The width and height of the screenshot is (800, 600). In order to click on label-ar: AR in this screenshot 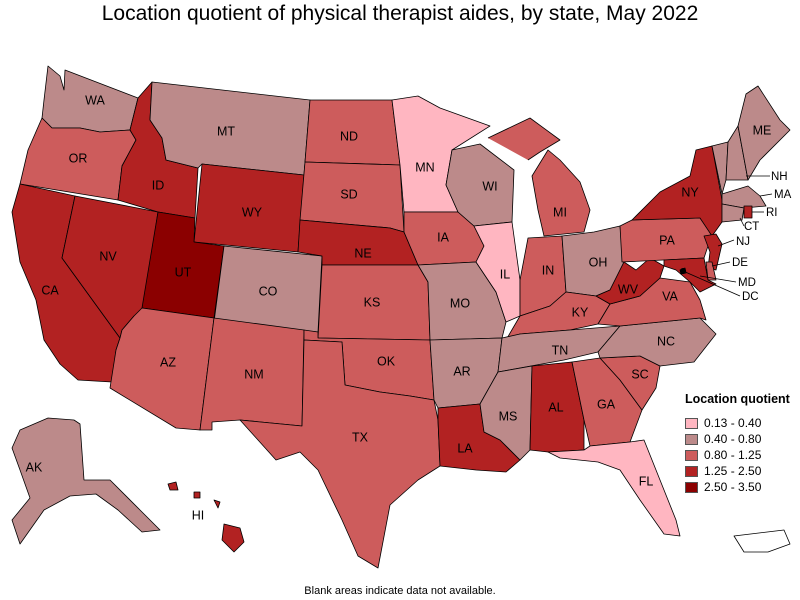, I will do `click(461, 371)`.